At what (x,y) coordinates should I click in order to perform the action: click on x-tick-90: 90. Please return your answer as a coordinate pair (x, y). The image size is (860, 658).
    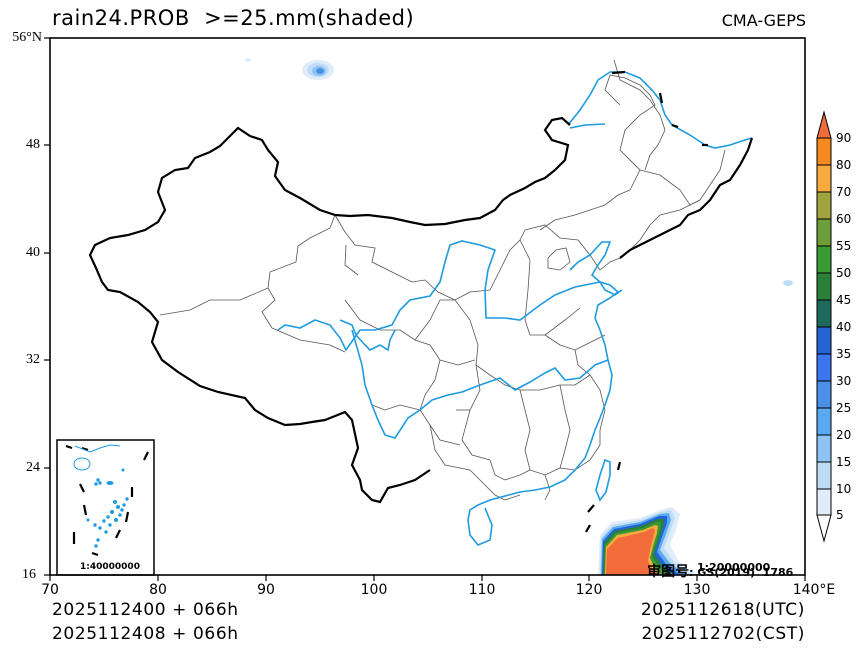
    Looking at the image, I should click on (266, 590).